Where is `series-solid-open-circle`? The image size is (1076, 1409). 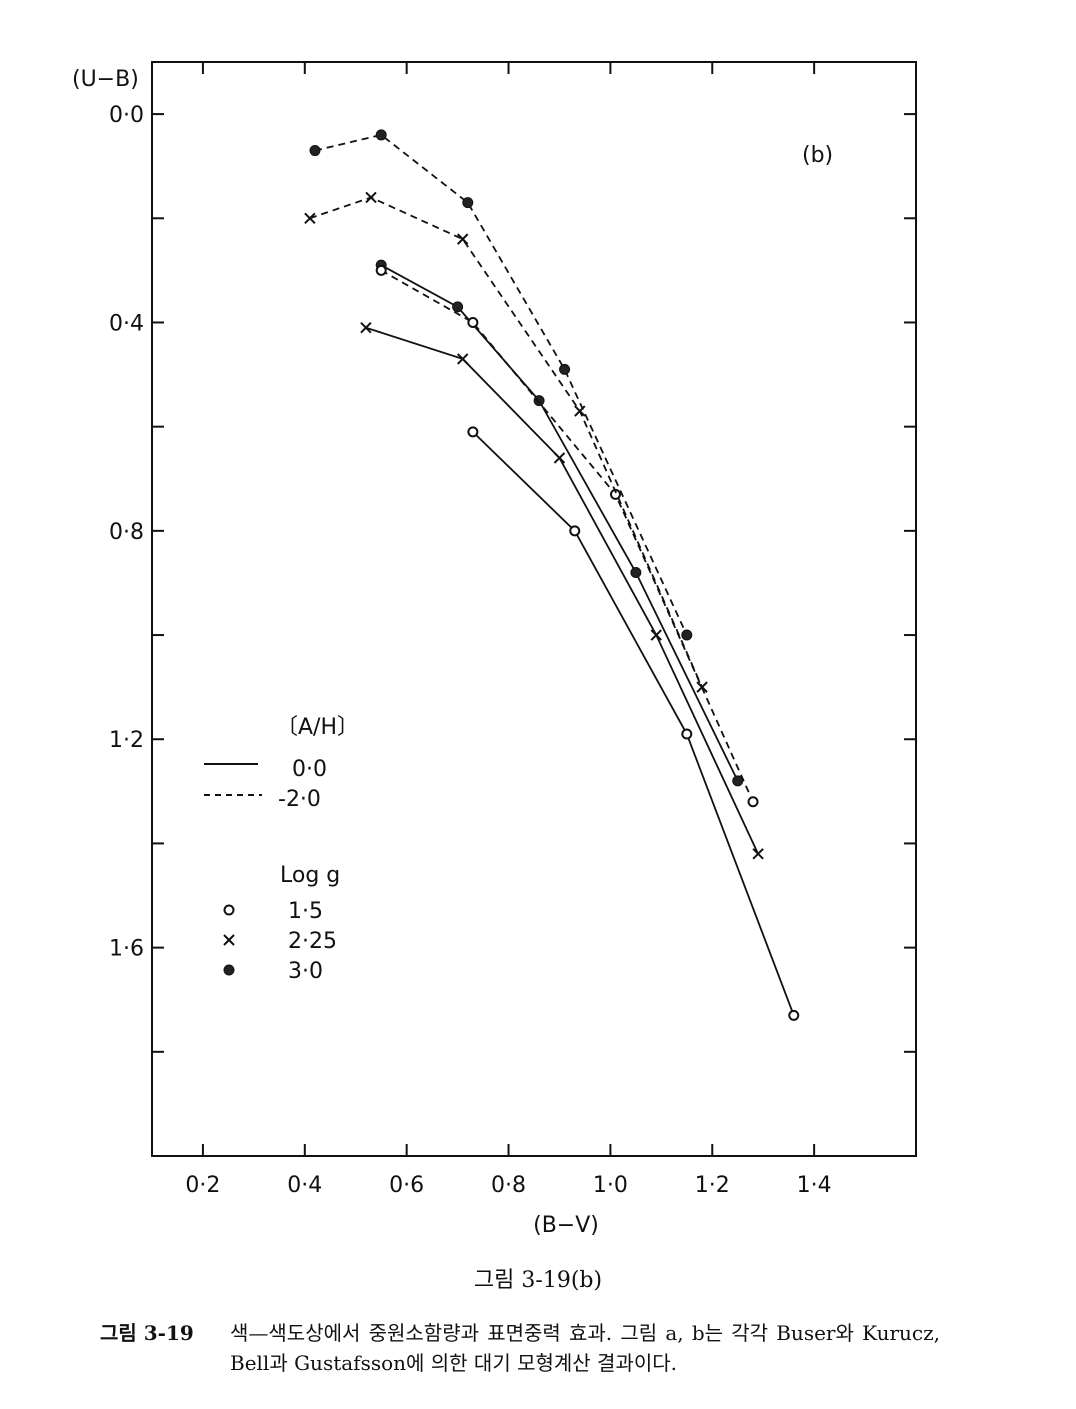 series-solid-open-circle is located at coordinates (633, 723).